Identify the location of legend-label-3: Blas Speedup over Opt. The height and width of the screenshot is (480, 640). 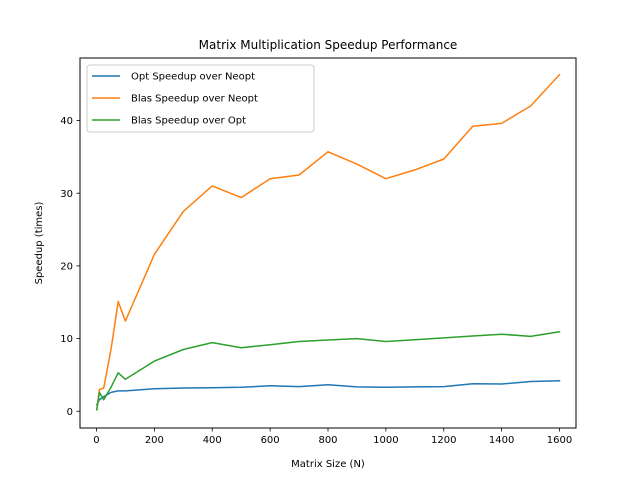
(188, 121).